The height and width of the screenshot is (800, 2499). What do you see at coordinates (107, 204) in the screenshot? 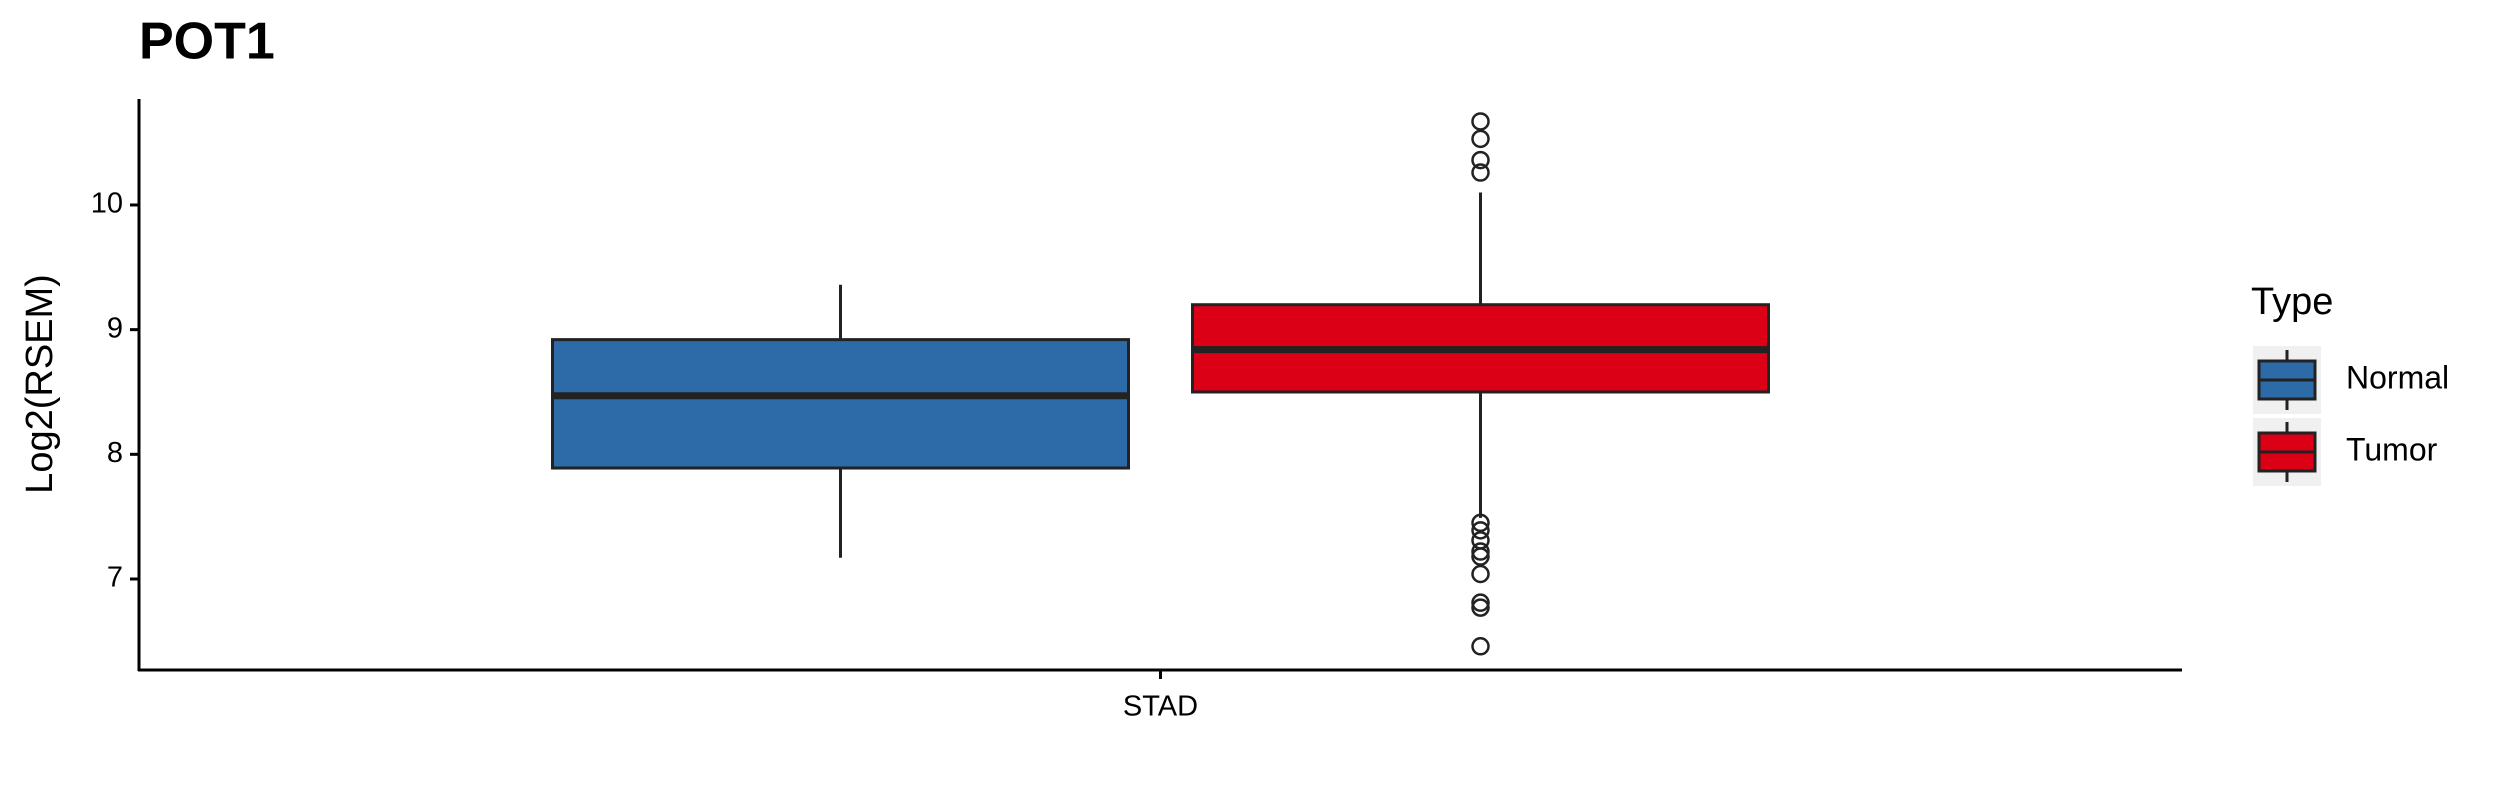
I see `y-tick-label: 10` at bounding box center [107, 204].